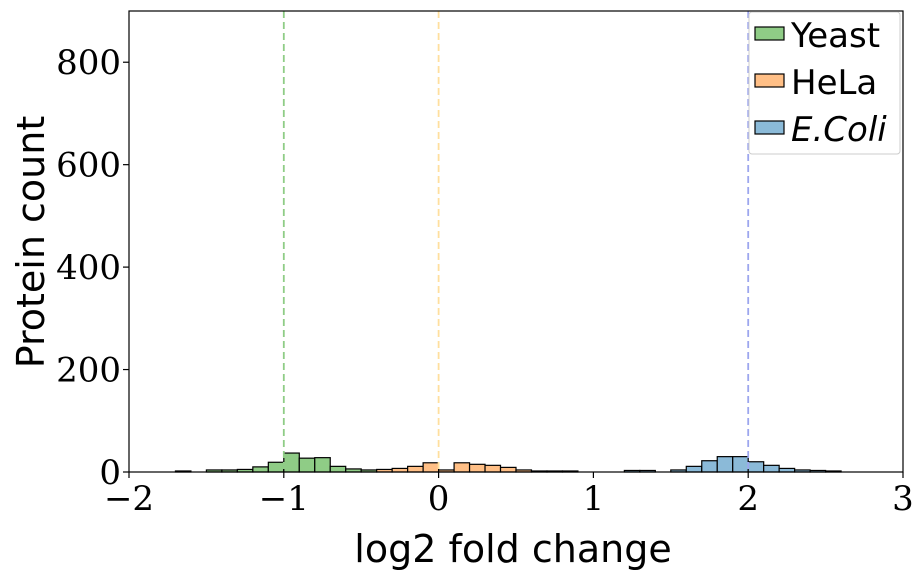  Describe the element at coordinates (88, 166) in the screenshot. I see `y-tick-label: 600` at that location.